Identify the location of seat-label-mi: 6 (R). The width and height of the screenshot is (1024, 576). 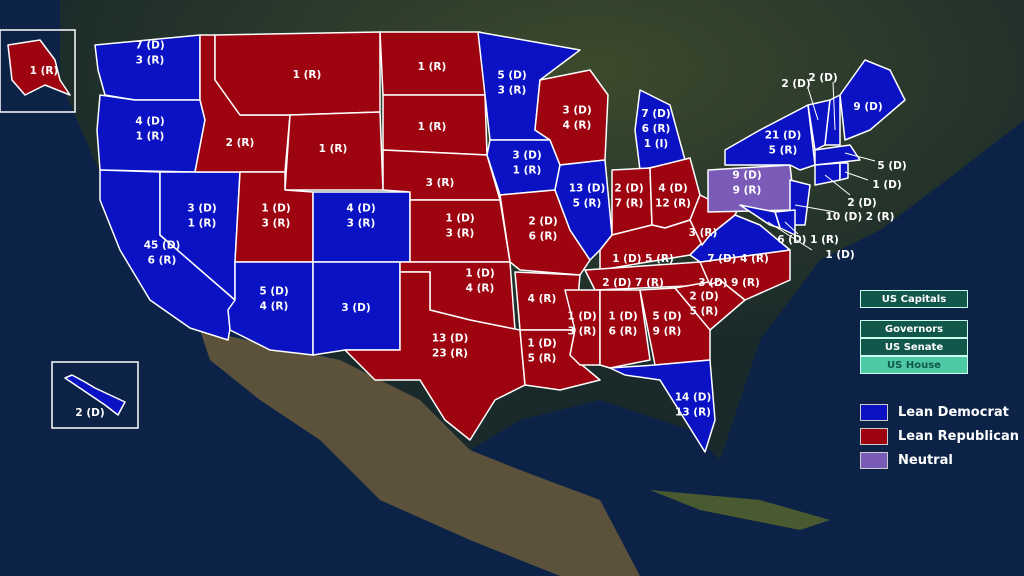
(656, 129).